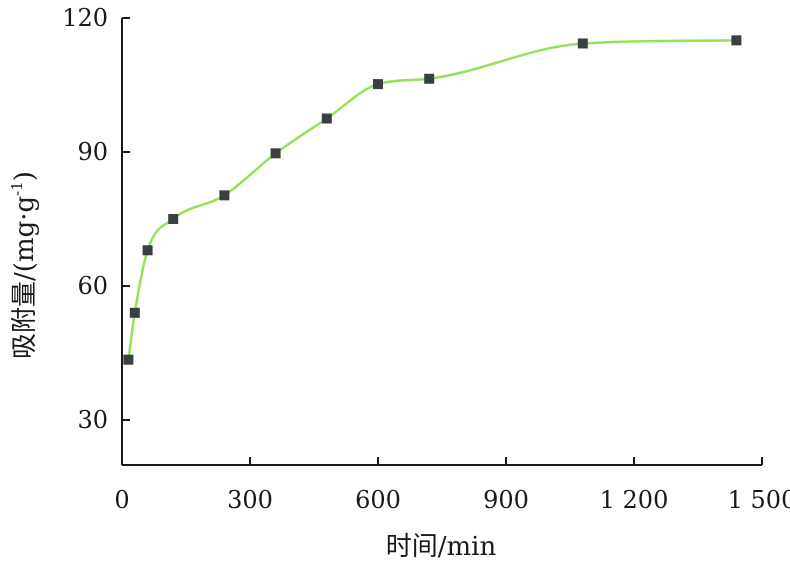  What do you see at coordinates (506, 500) in the screenshot?
I see `x-tick-label-900: 900` at bounding box center [506, 500].